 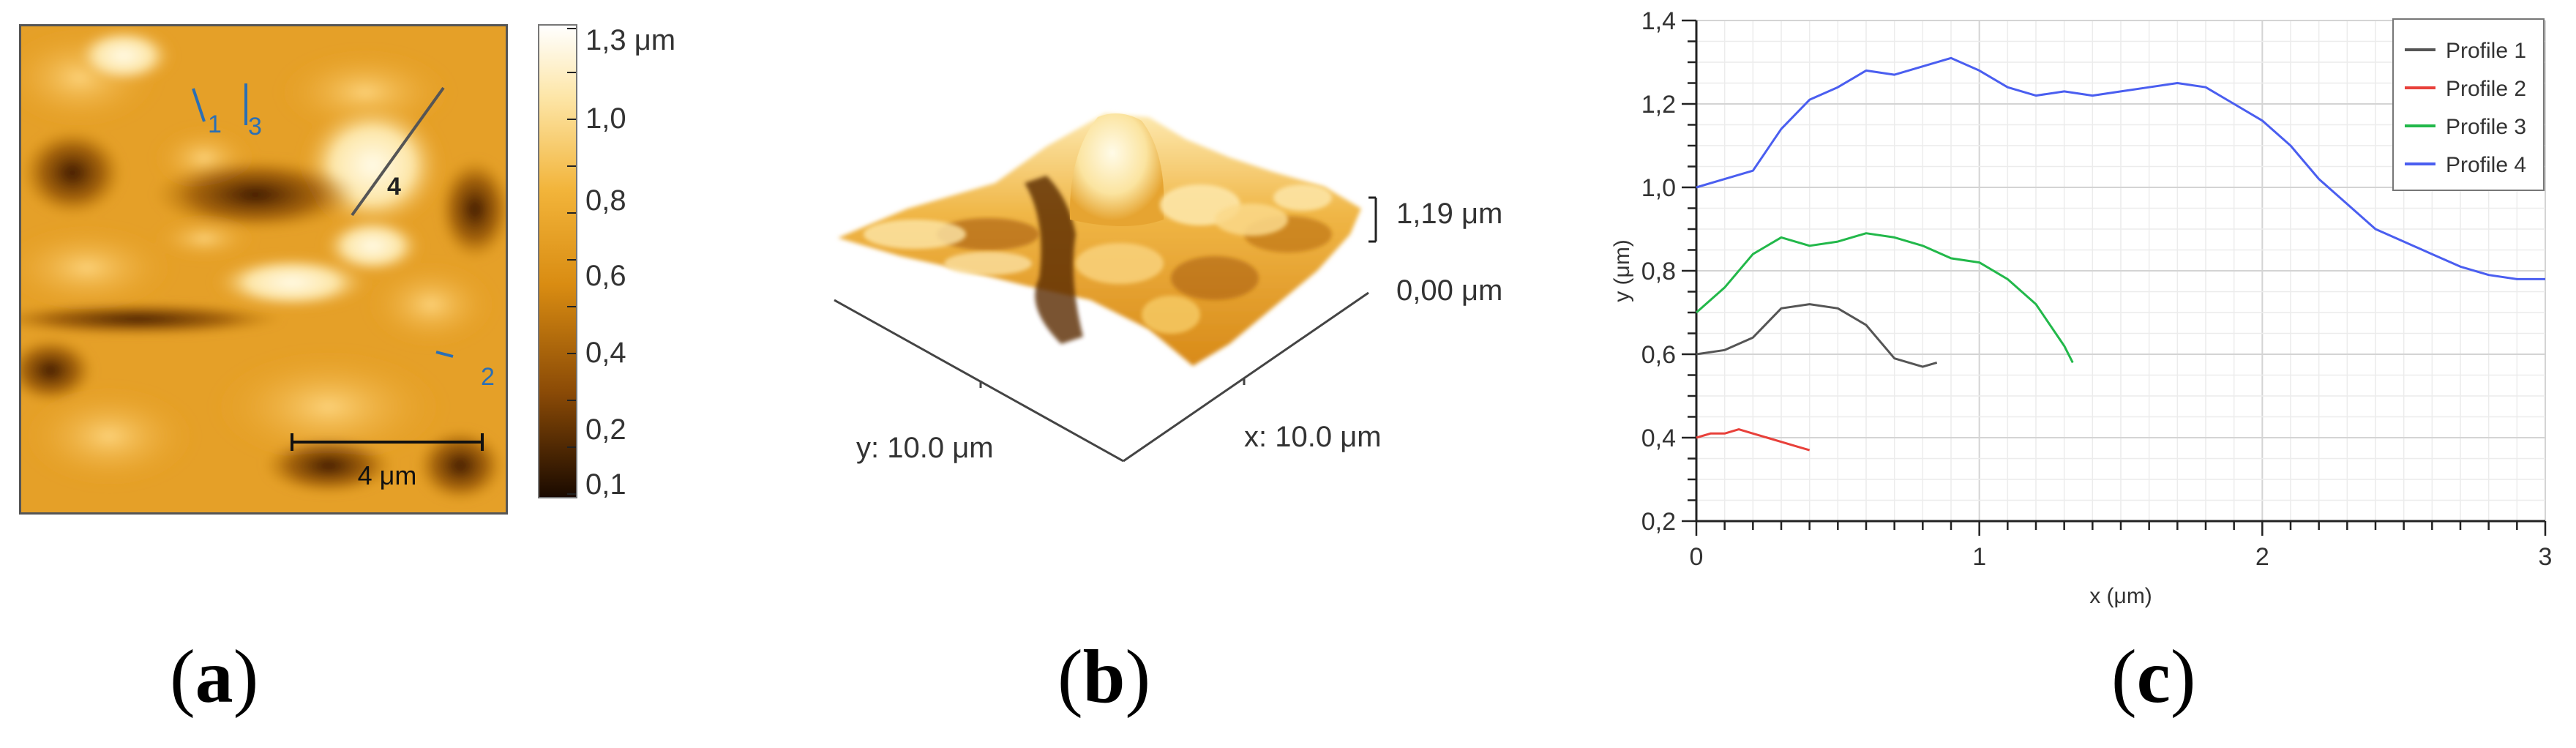 What do you see at coordinates (2153, 677) in the screenshot?
I see `panel-label-c: (c)` at bounding box center [2153, 677].